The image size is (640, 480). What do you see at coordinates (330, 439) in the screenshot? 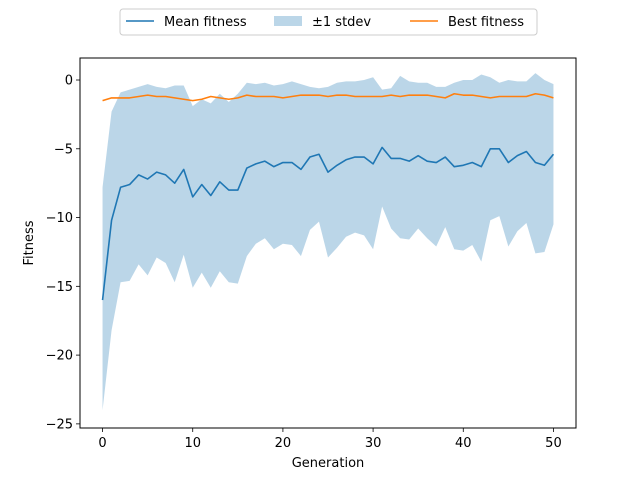
I see `x-axis: 0 10 20 30 40 50` at bounding box center [330, 439].